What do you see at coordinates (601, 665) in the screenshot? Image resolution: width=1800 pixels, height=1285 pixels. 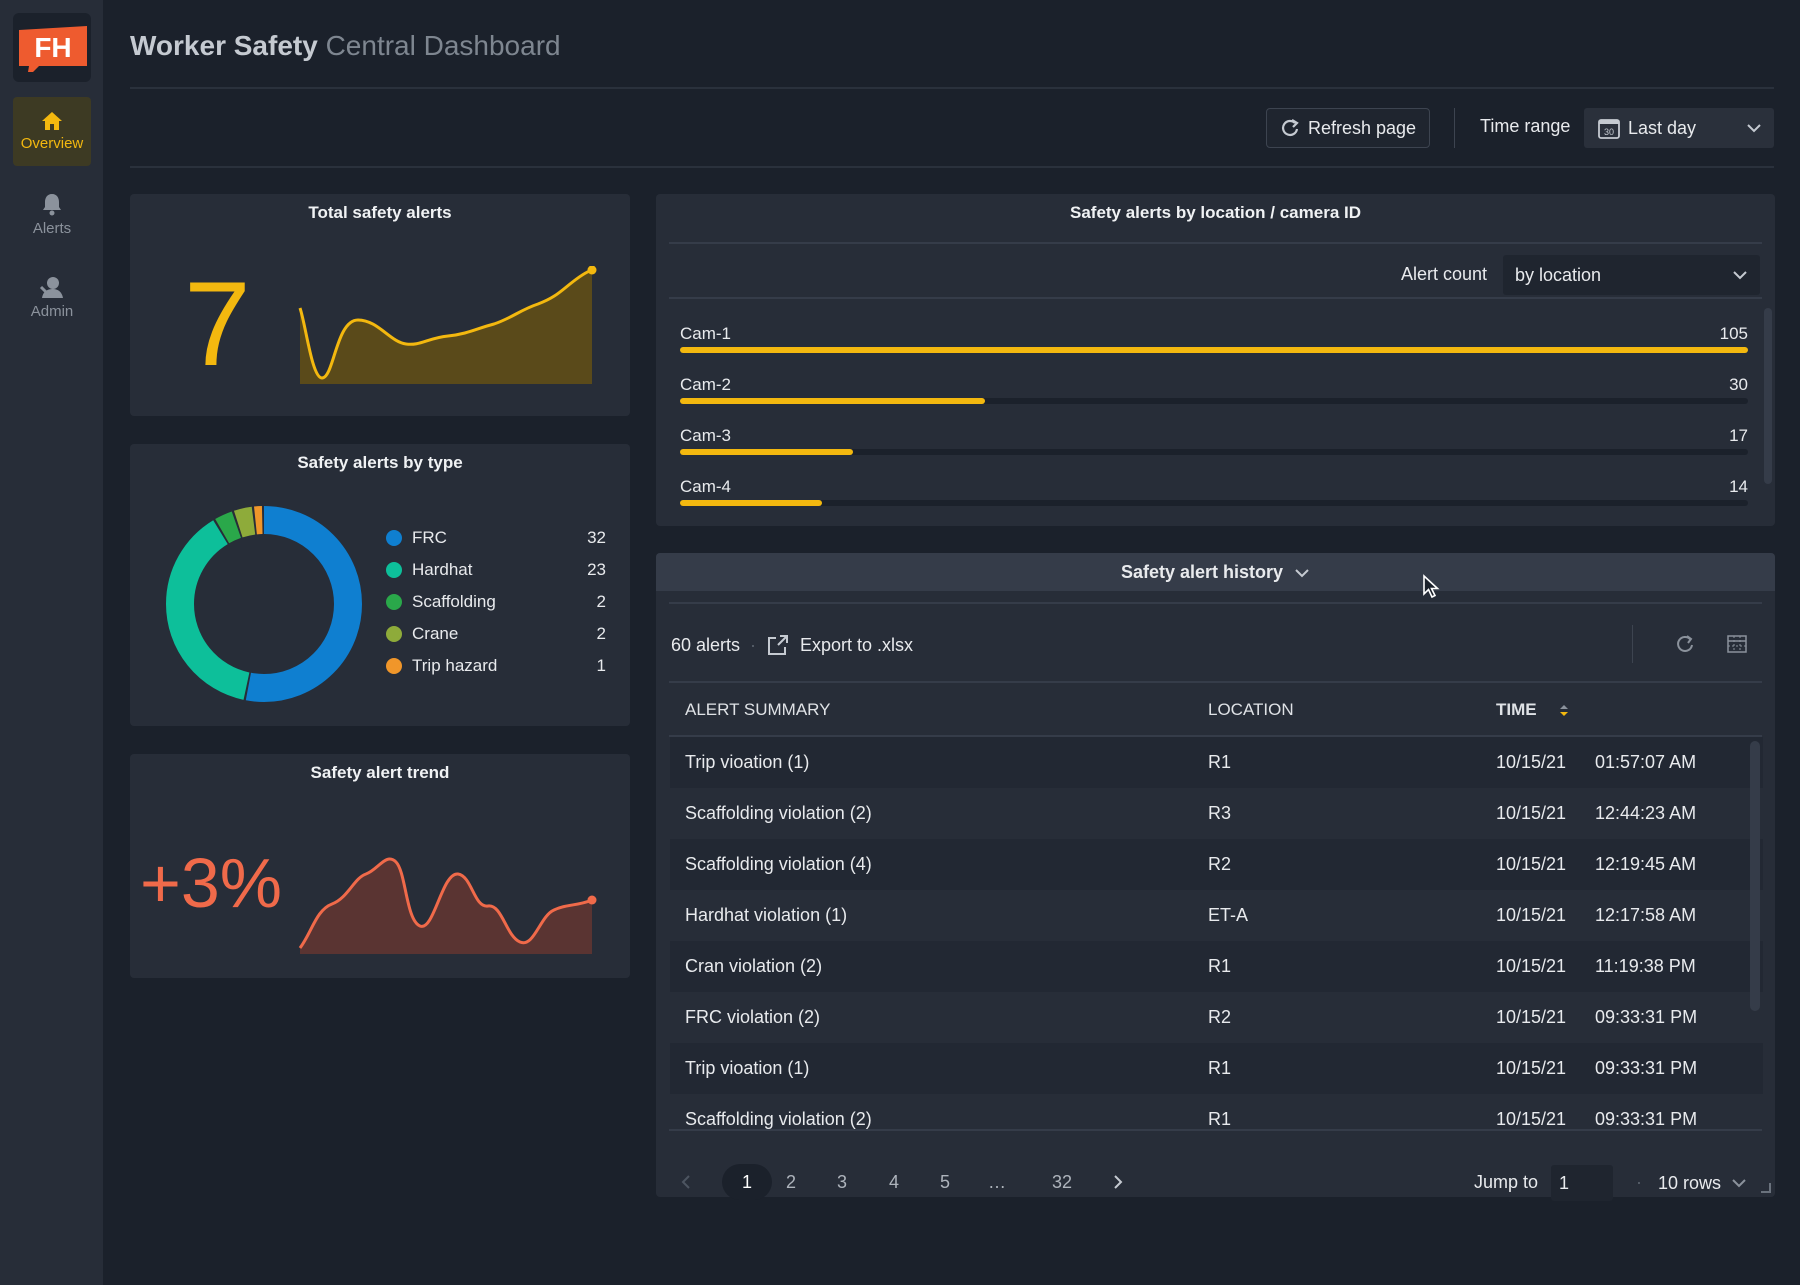 I see `legend-value: 1` at bounding box center [601, 665].